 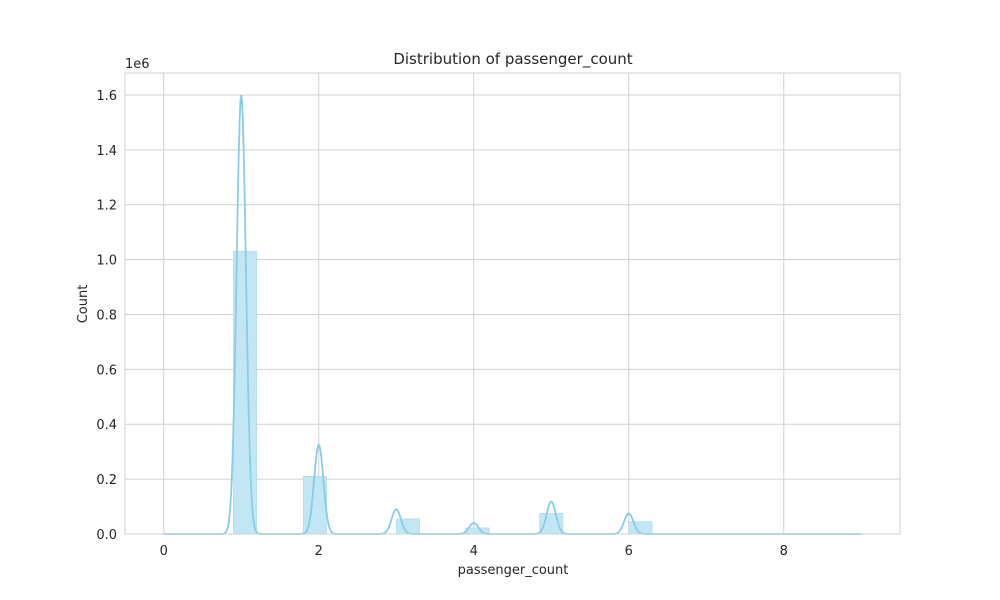 I want to click on chart-title: Distribution of passenger_count, so click(x=512, y=59).